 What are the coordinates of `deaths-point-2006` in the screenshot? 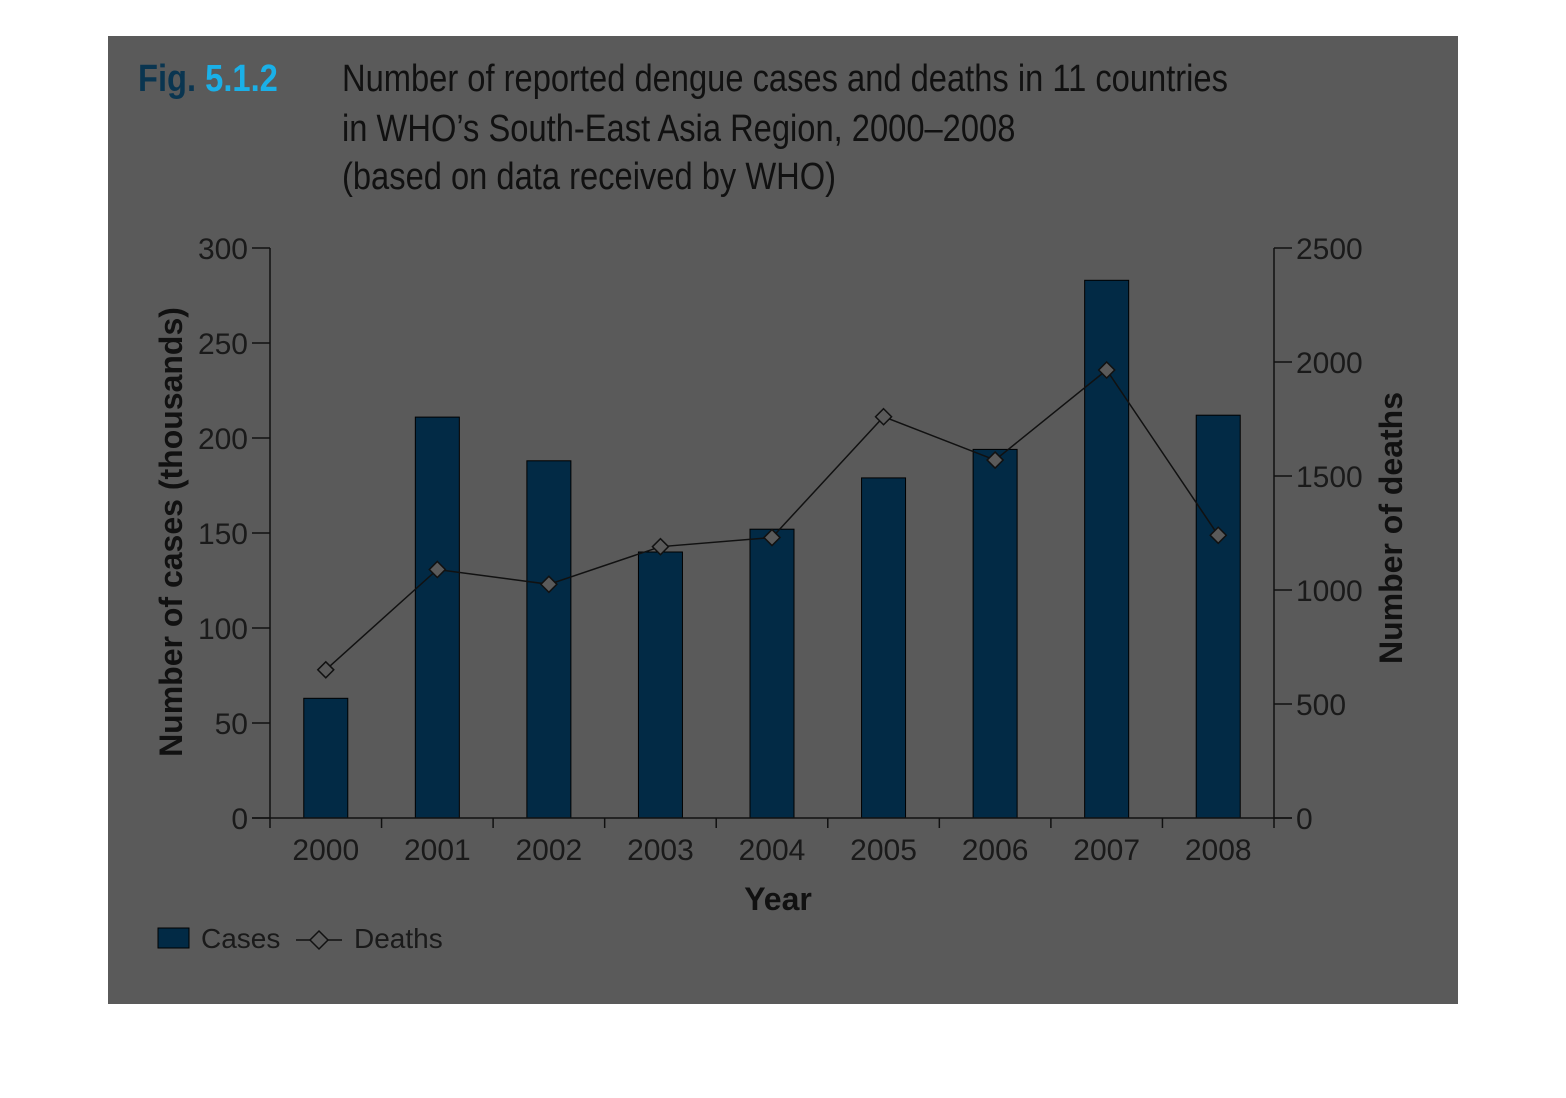 It's located at (995, 460).